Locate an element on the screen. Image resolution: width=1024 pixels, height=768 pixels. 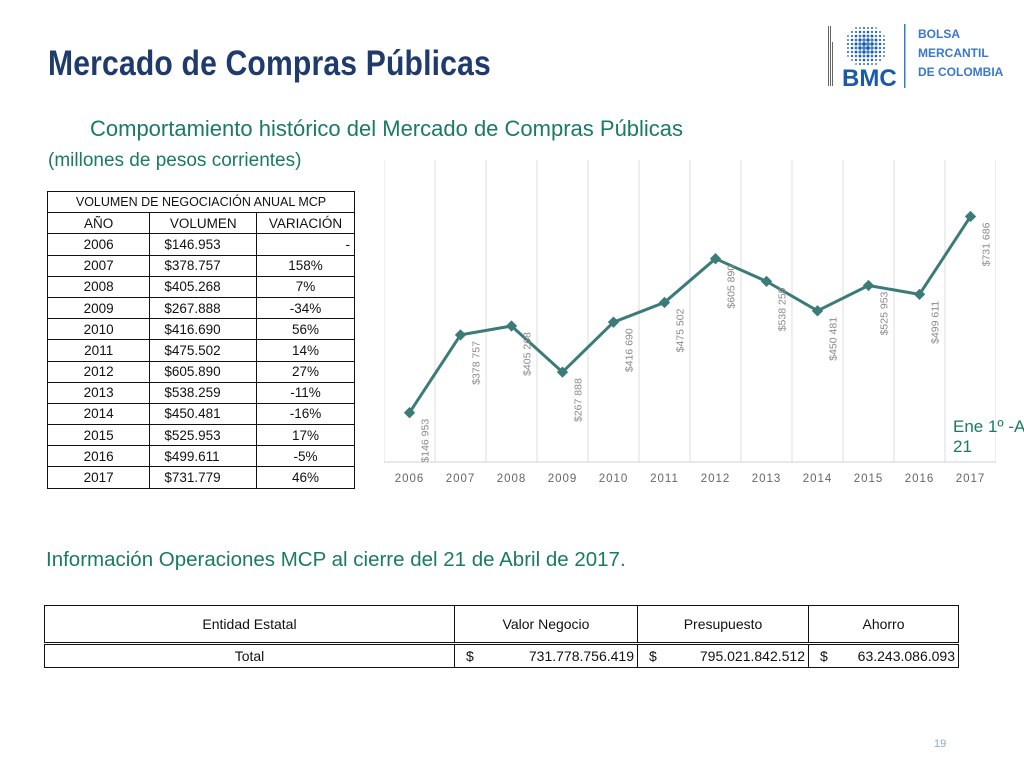
year-cell: 2010 is located at coordinates (98, 329).